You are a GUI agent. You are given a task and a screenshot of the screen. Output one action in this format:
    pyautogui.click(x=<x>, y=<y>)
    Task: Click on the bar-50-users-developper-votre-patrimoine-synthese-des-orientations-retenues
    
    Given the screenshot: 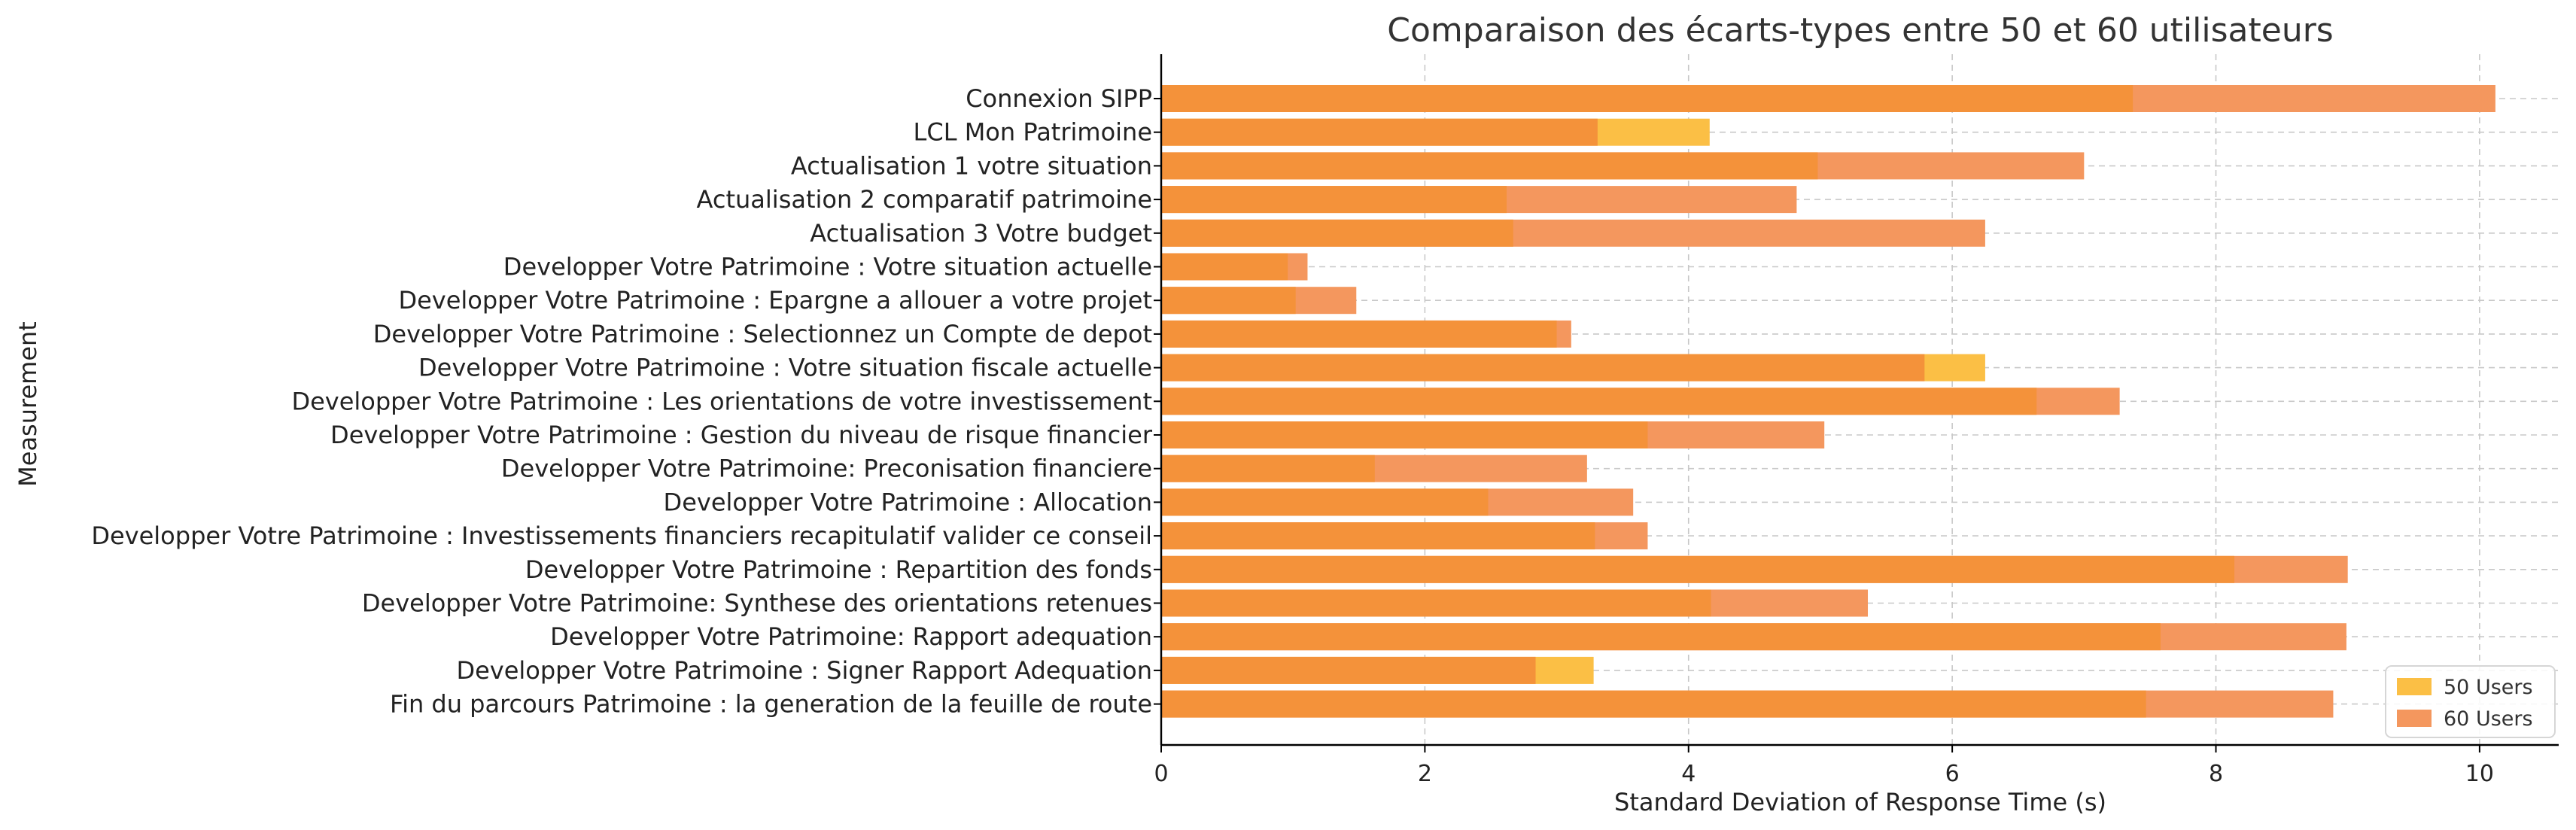 What is the action you would take?
    pyautogui.click(x=1436, y=603)
    